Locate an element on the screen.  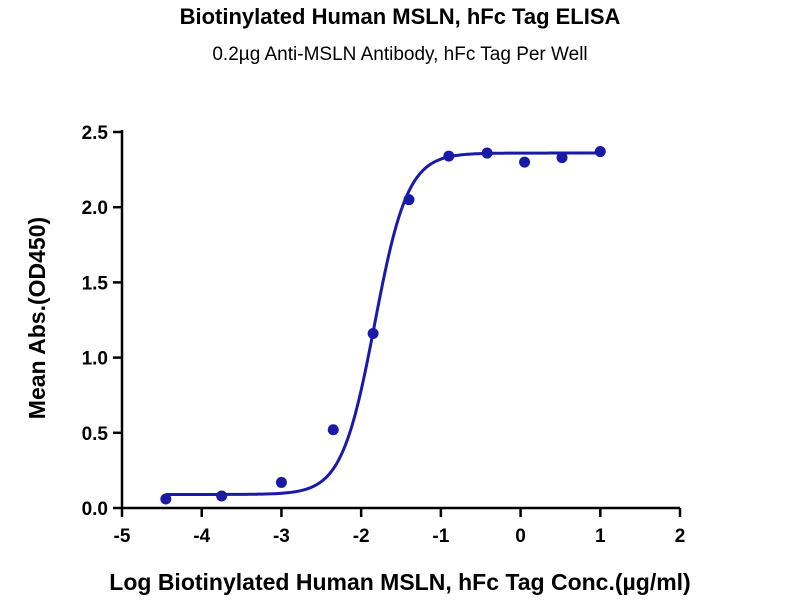
x-tick-label: -3 is located at coordinates (281, 536).